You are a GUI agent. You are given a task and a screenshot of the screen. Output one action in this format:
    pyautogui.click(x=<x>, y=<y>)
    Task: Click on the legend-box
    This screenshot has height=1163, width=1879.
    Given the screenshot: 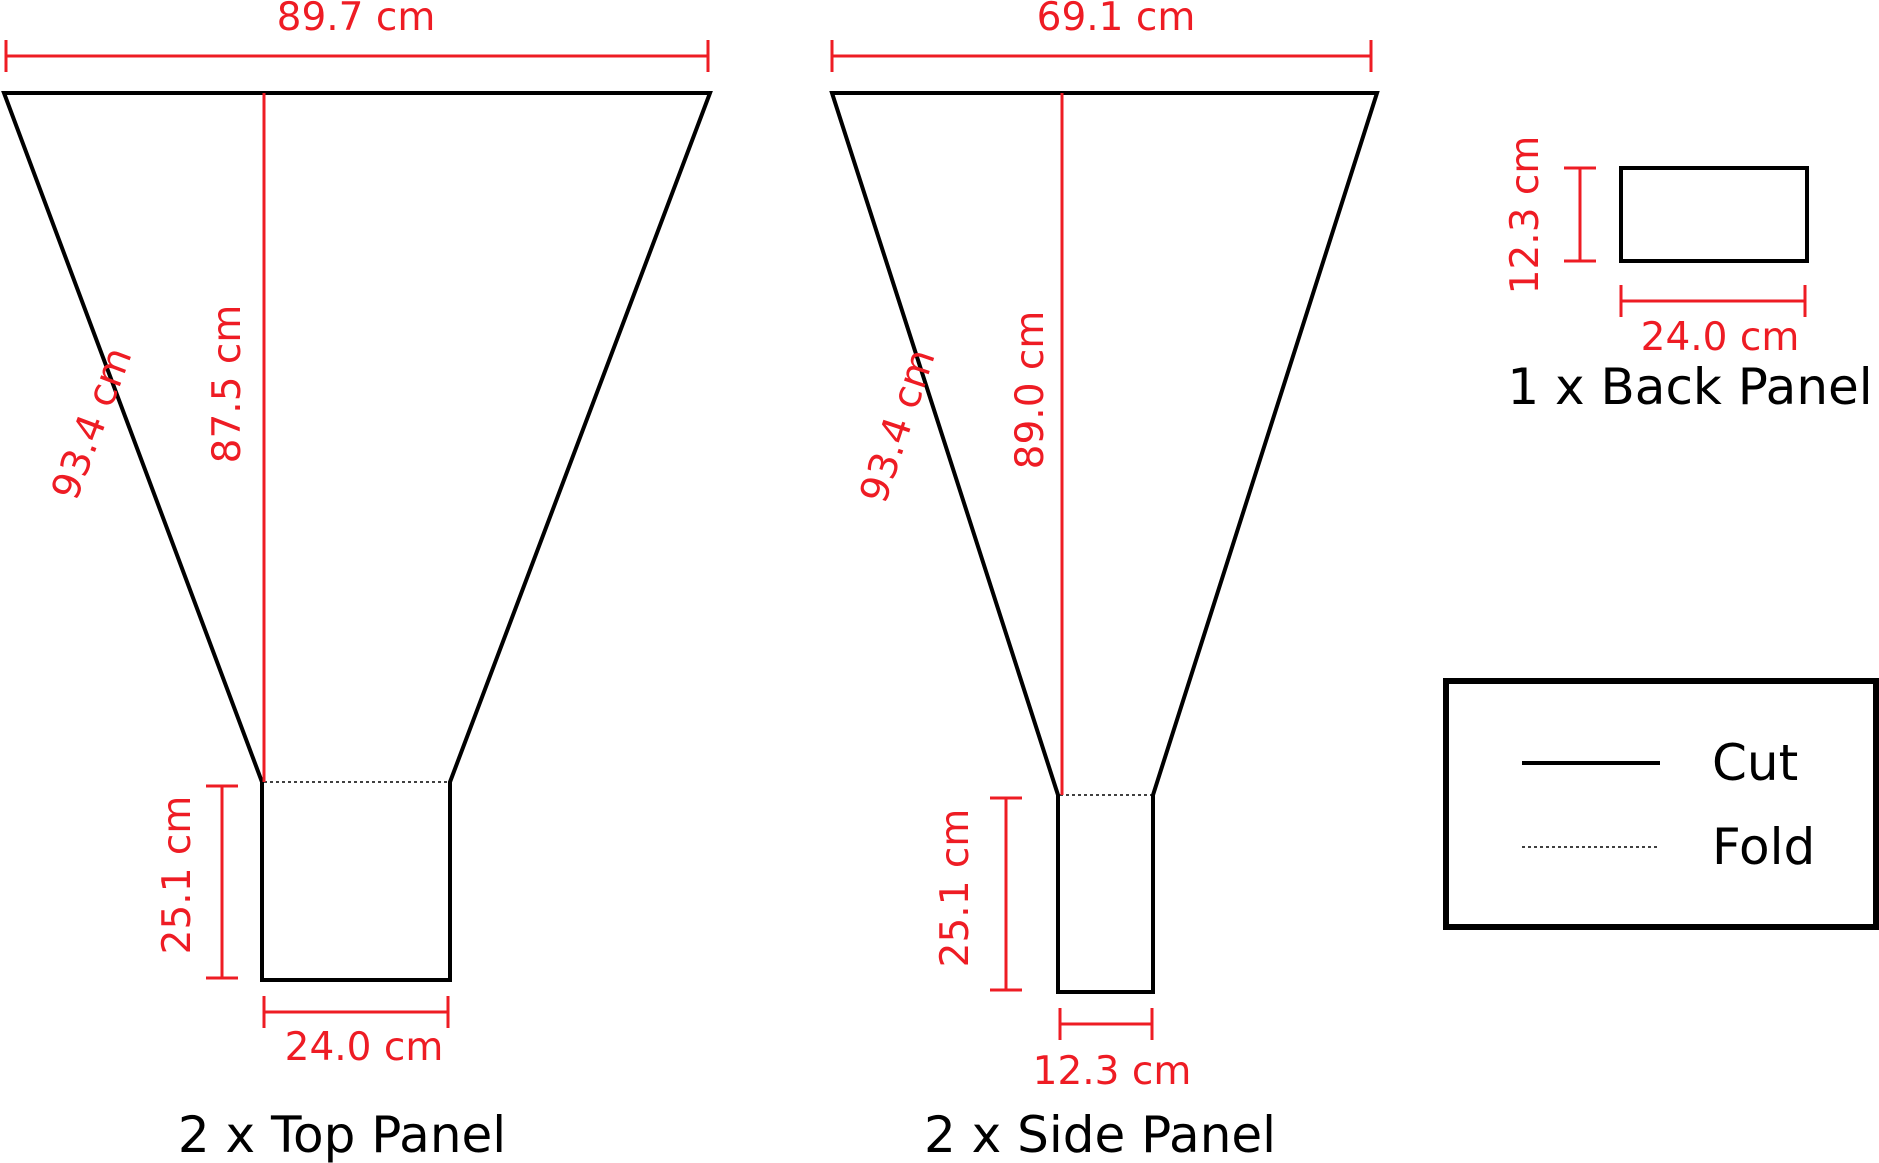 What is the action you would take?
    pyautogui.click(x=1661, y=804)
    